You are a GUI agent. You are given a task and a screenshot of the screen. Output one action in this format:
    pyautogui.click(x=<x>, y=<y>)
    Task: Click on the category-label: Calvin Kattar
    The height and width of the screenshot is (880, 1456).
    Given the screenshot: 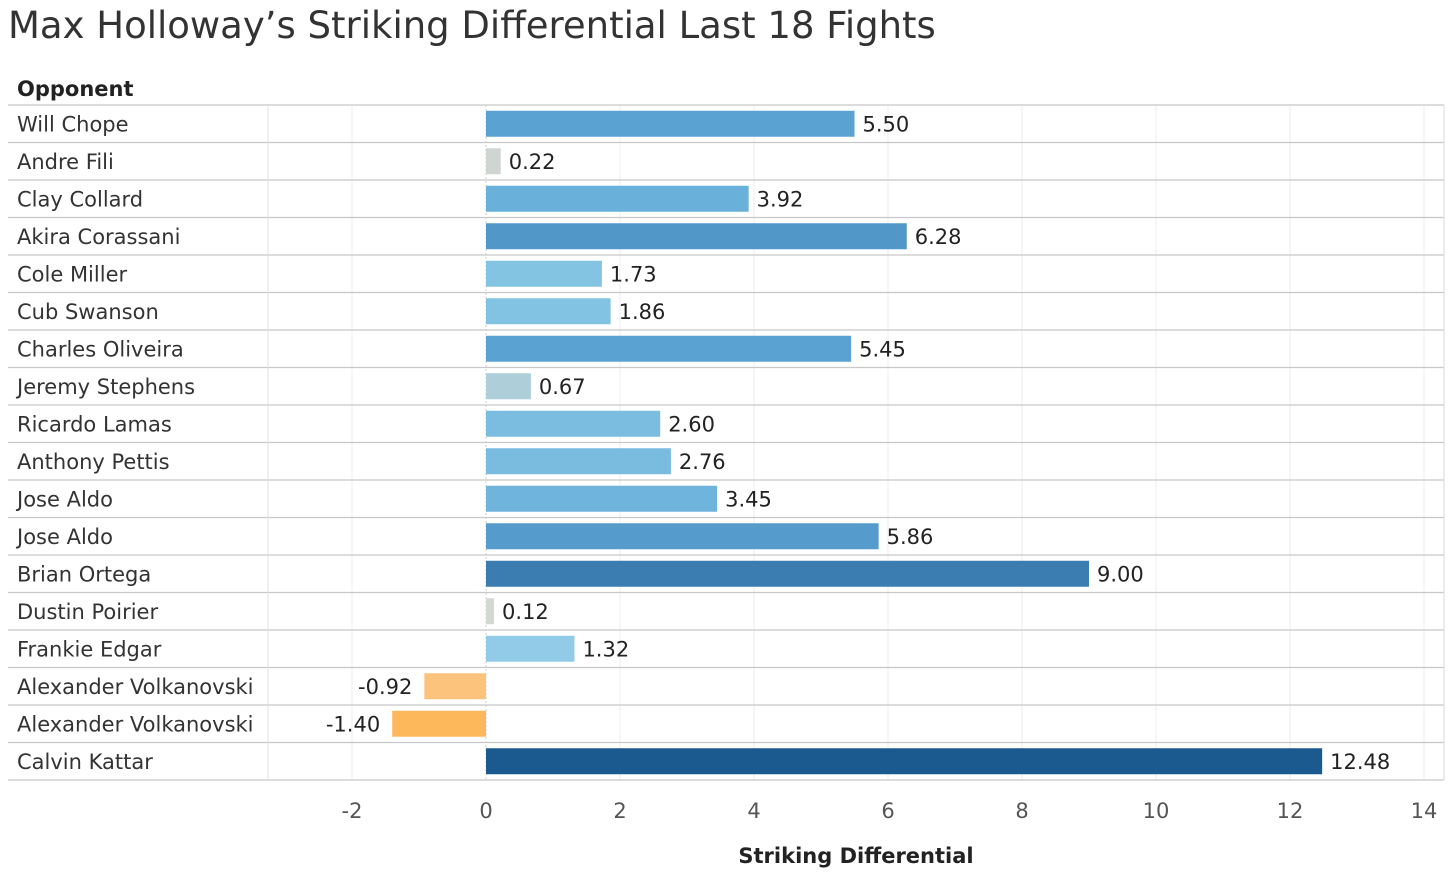 What is the action you would take?
    pyautogui.click(x=85, y=762)
    